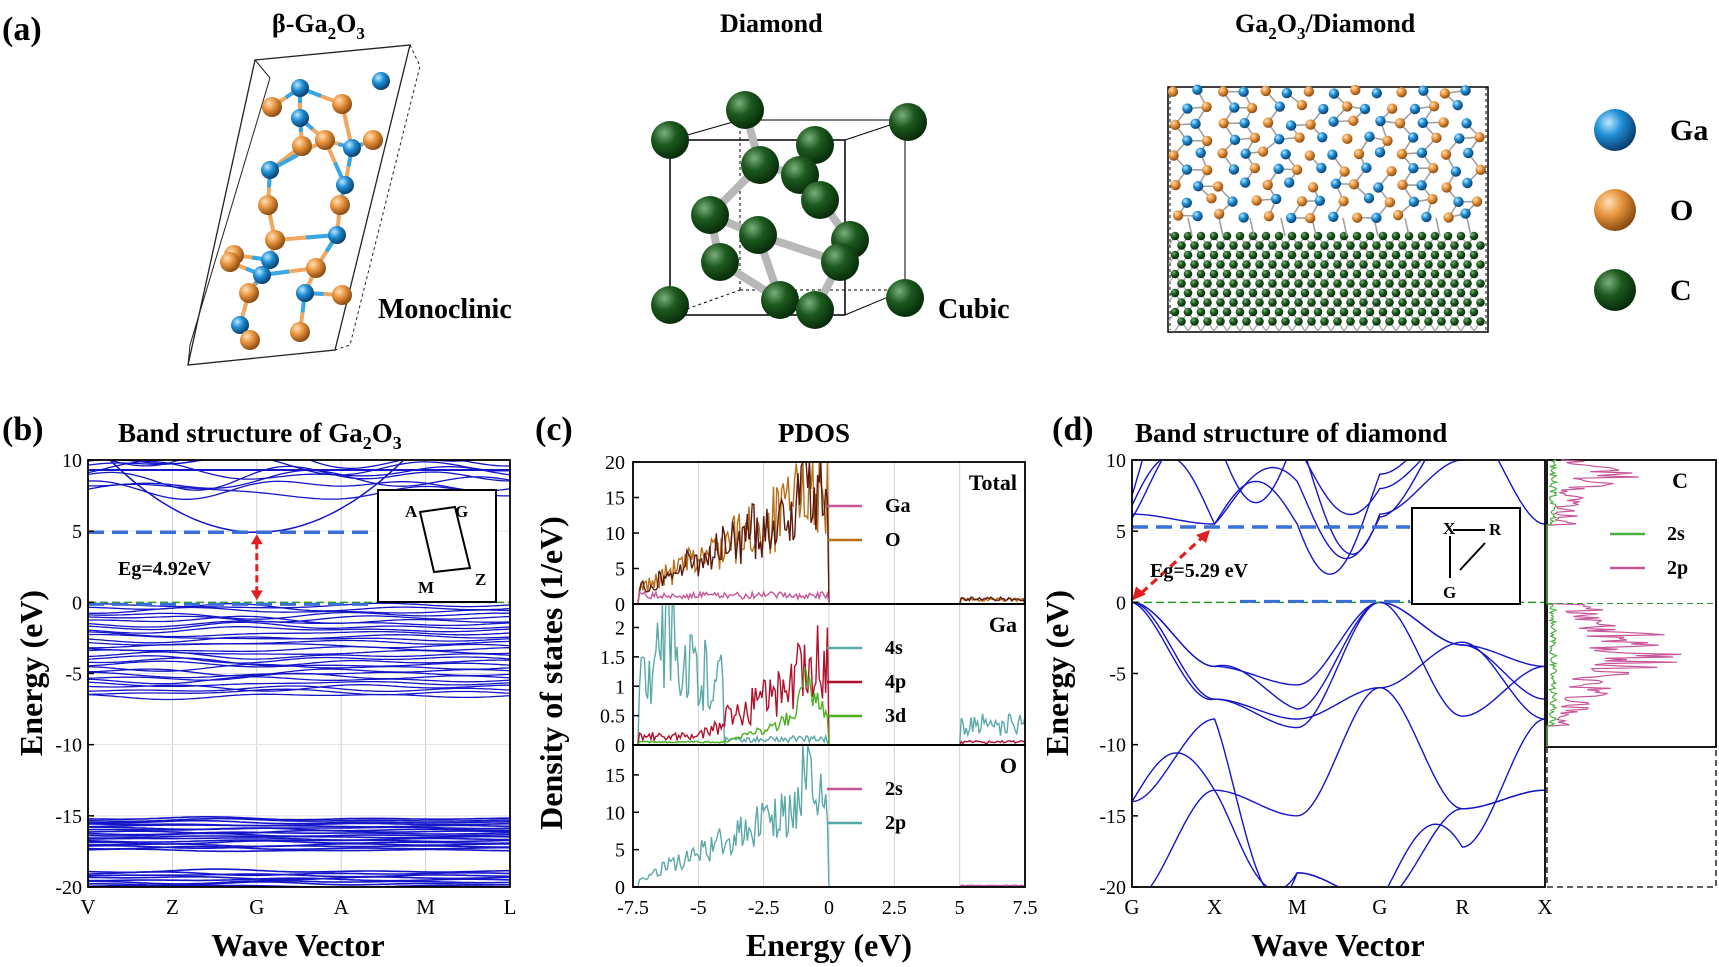  What do you see at coordinates (1252, 227) in the screenshot?
I see `interface-bond` at bounding box center [1252, 227].